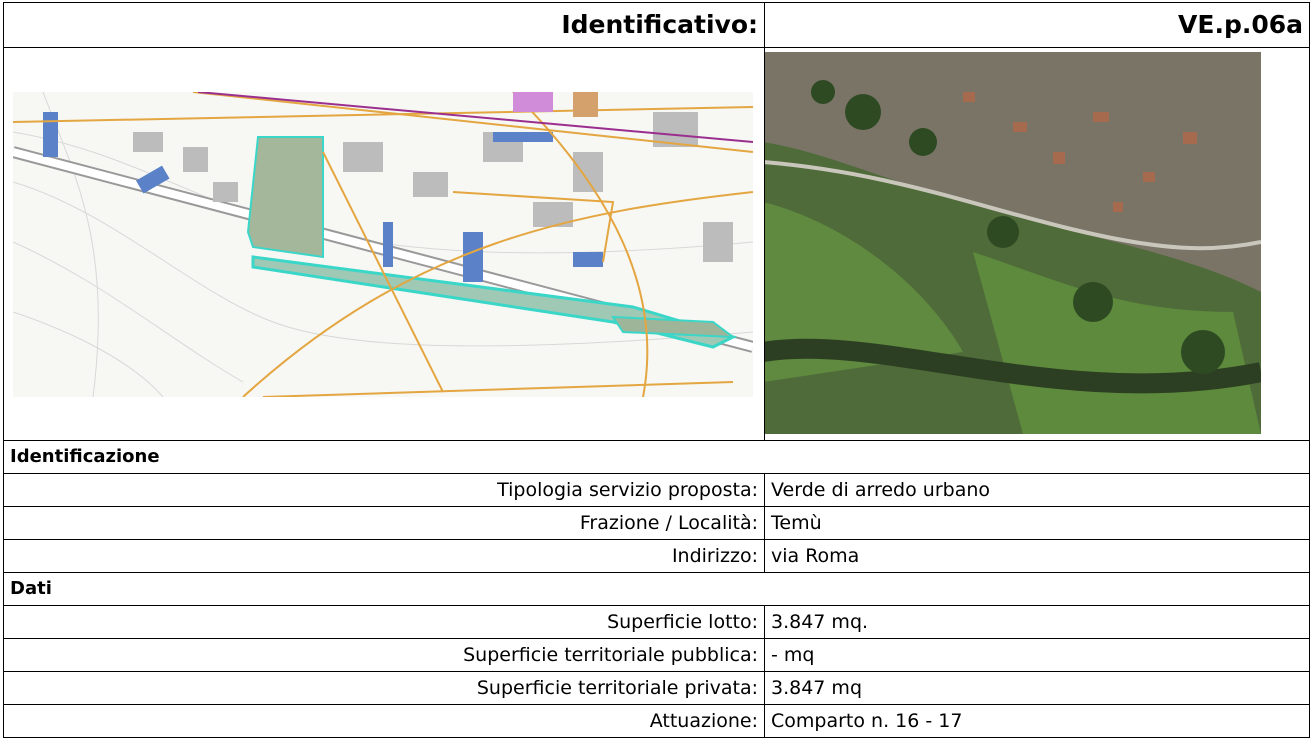 The width and height of the screenshot is (1314, 744). I want to click on field-row: Superficie lotto: 3.847 mq., so click(656, 622).